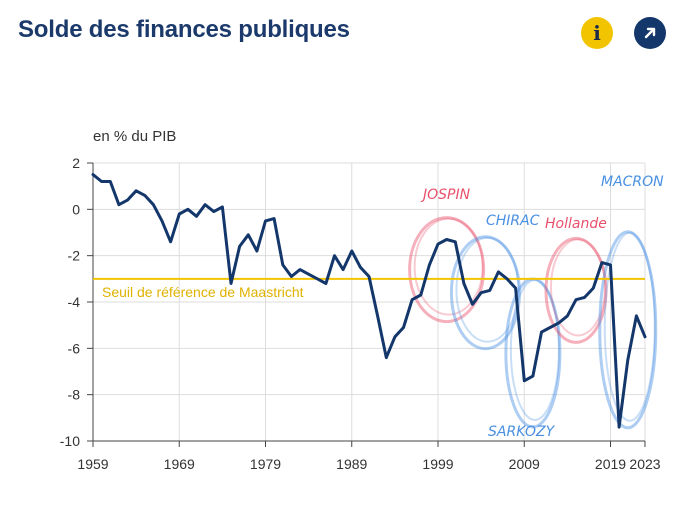  What do you see at coordinates (448, 266) in the screenshot?
I see `jospin-ellipse-stroke2` at bounding box center [448, 266].